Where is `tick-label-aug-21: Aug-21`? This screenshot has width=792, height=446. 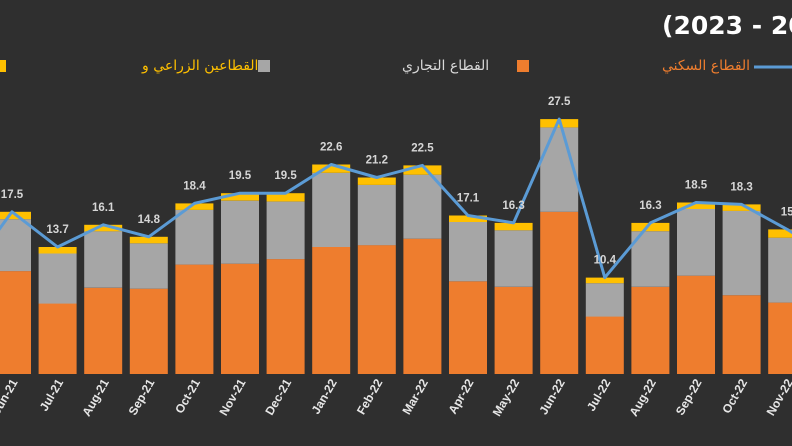
tick-label-aug-21: Aug-21 is located at coordinates (95, 397).